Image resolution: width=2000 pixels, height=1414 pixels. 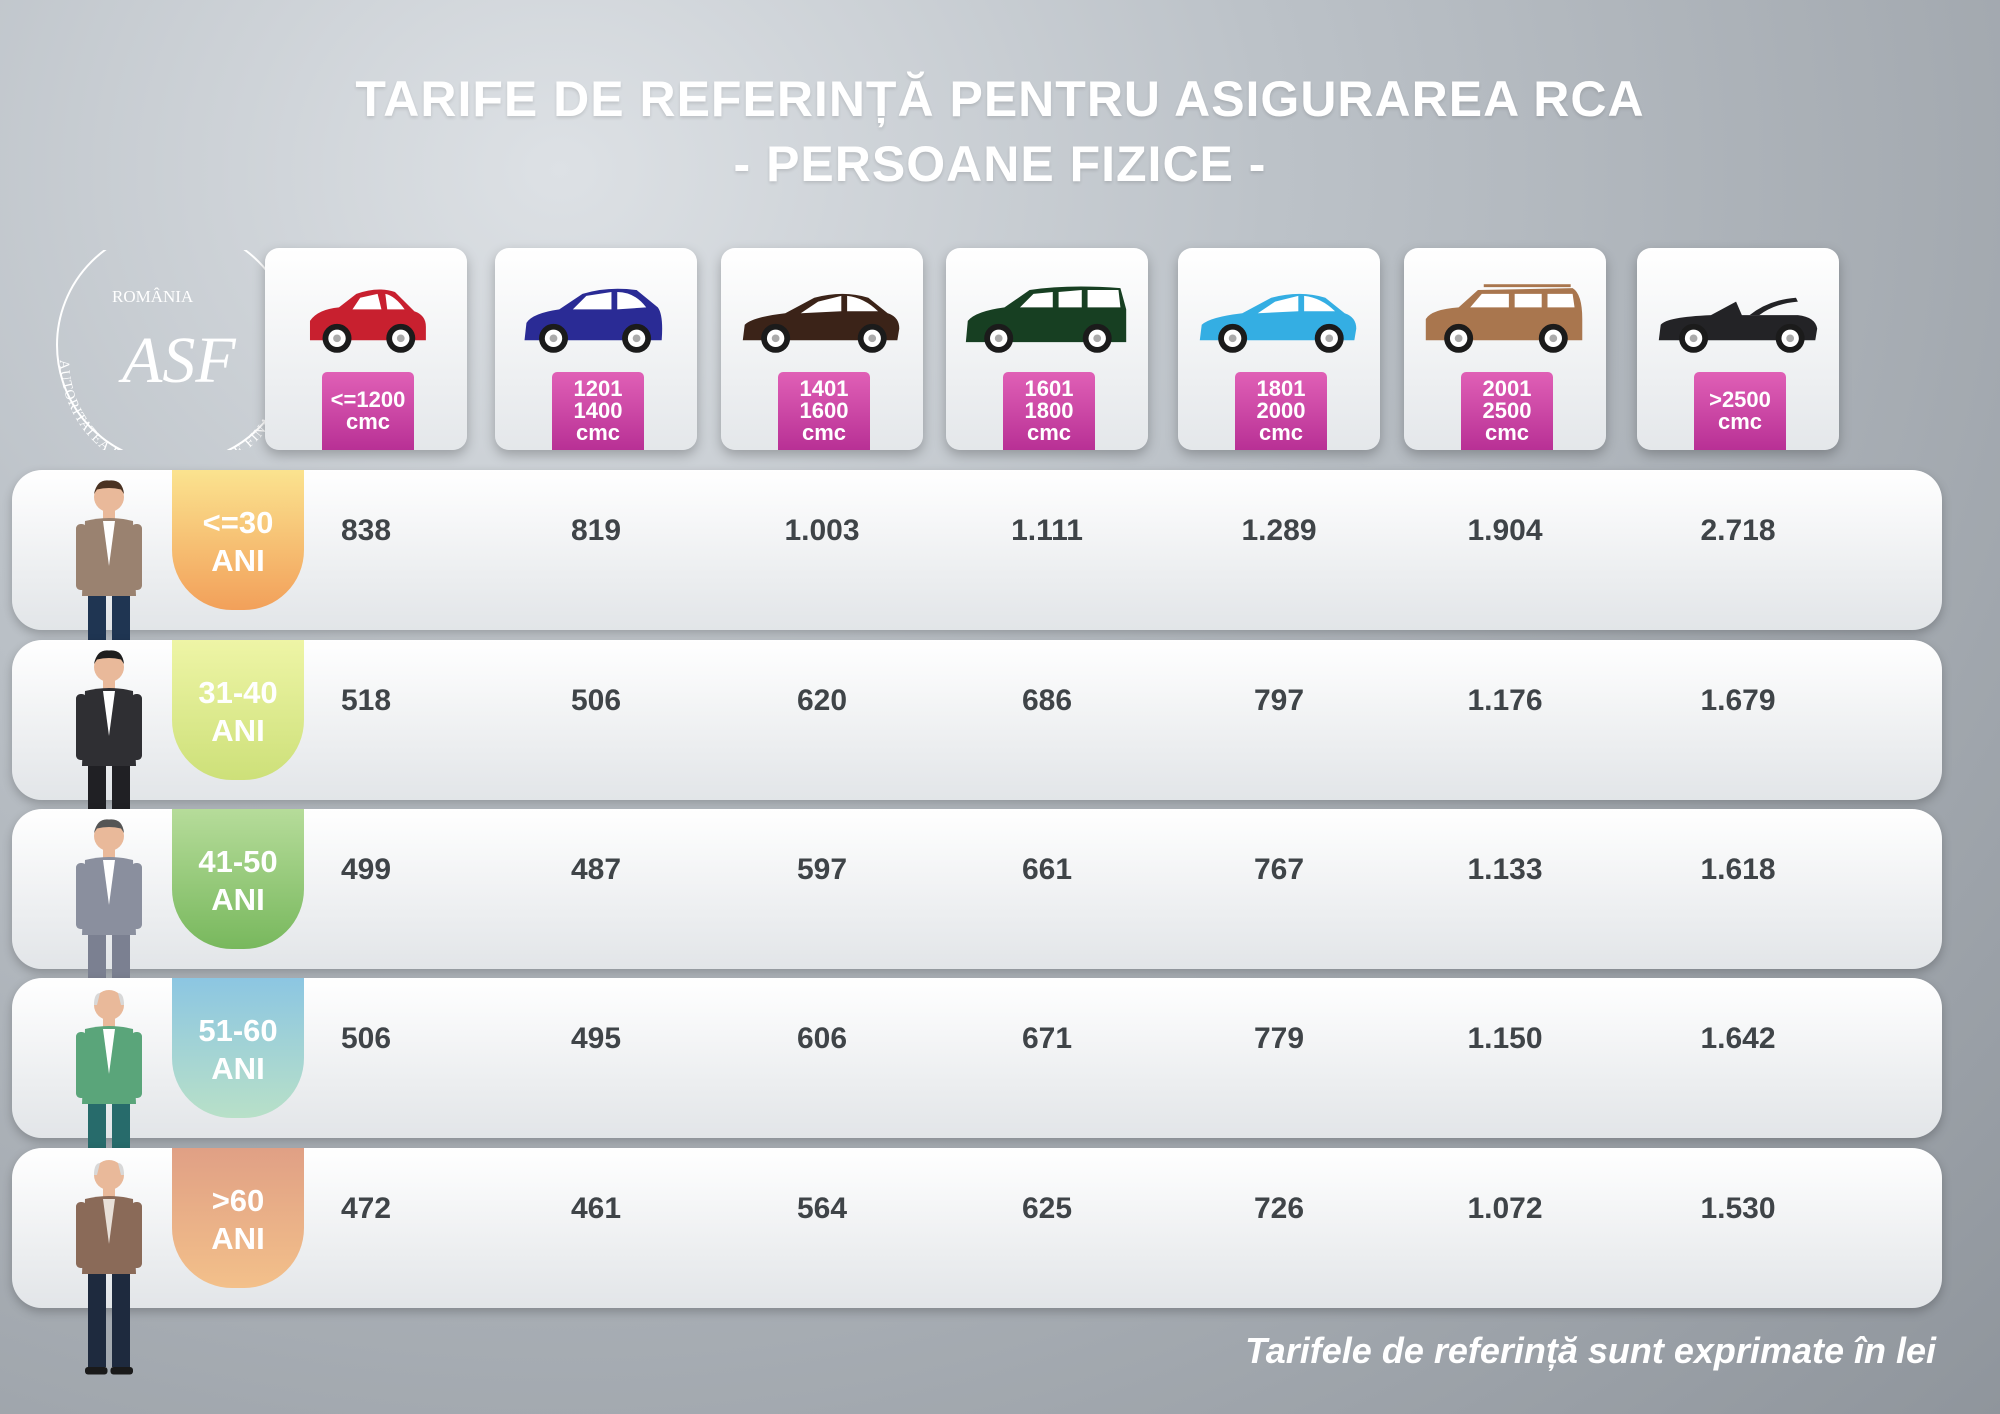 I want to click on age-group-badge: 51-60 ANI, so click(x=238, y=1048).